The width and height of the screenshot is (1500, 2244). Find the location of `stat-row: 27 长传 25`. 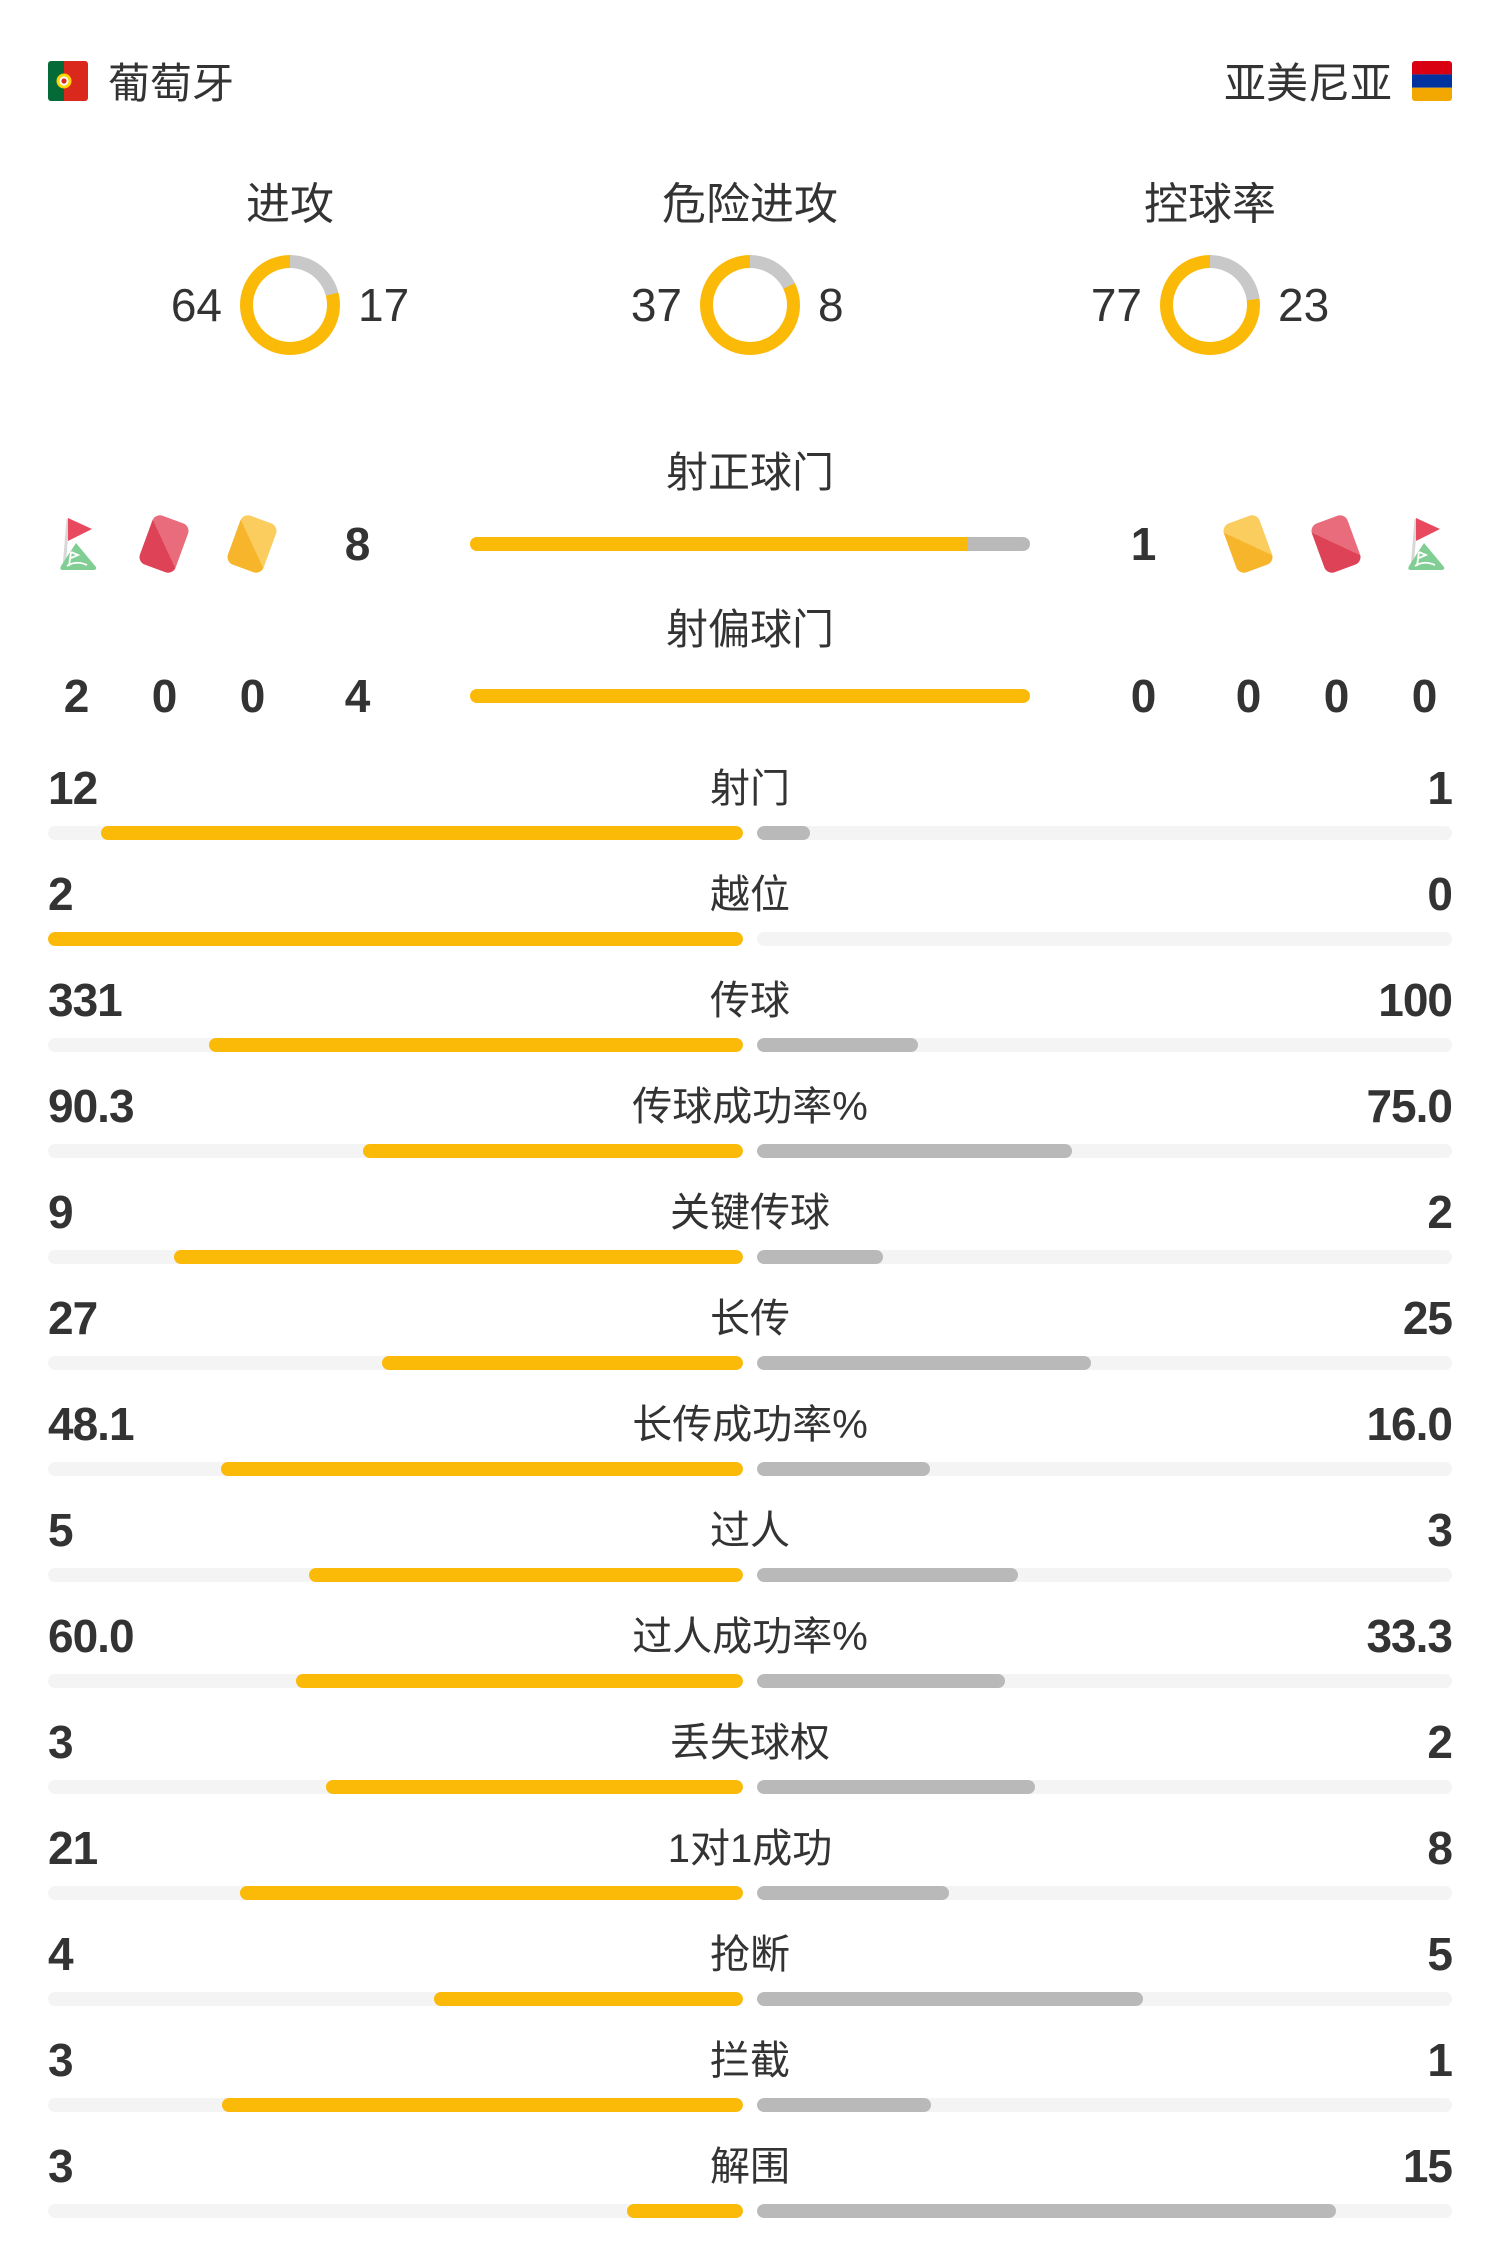

stat-row: 27 长传 25 is located at coordinates (750, 1340).